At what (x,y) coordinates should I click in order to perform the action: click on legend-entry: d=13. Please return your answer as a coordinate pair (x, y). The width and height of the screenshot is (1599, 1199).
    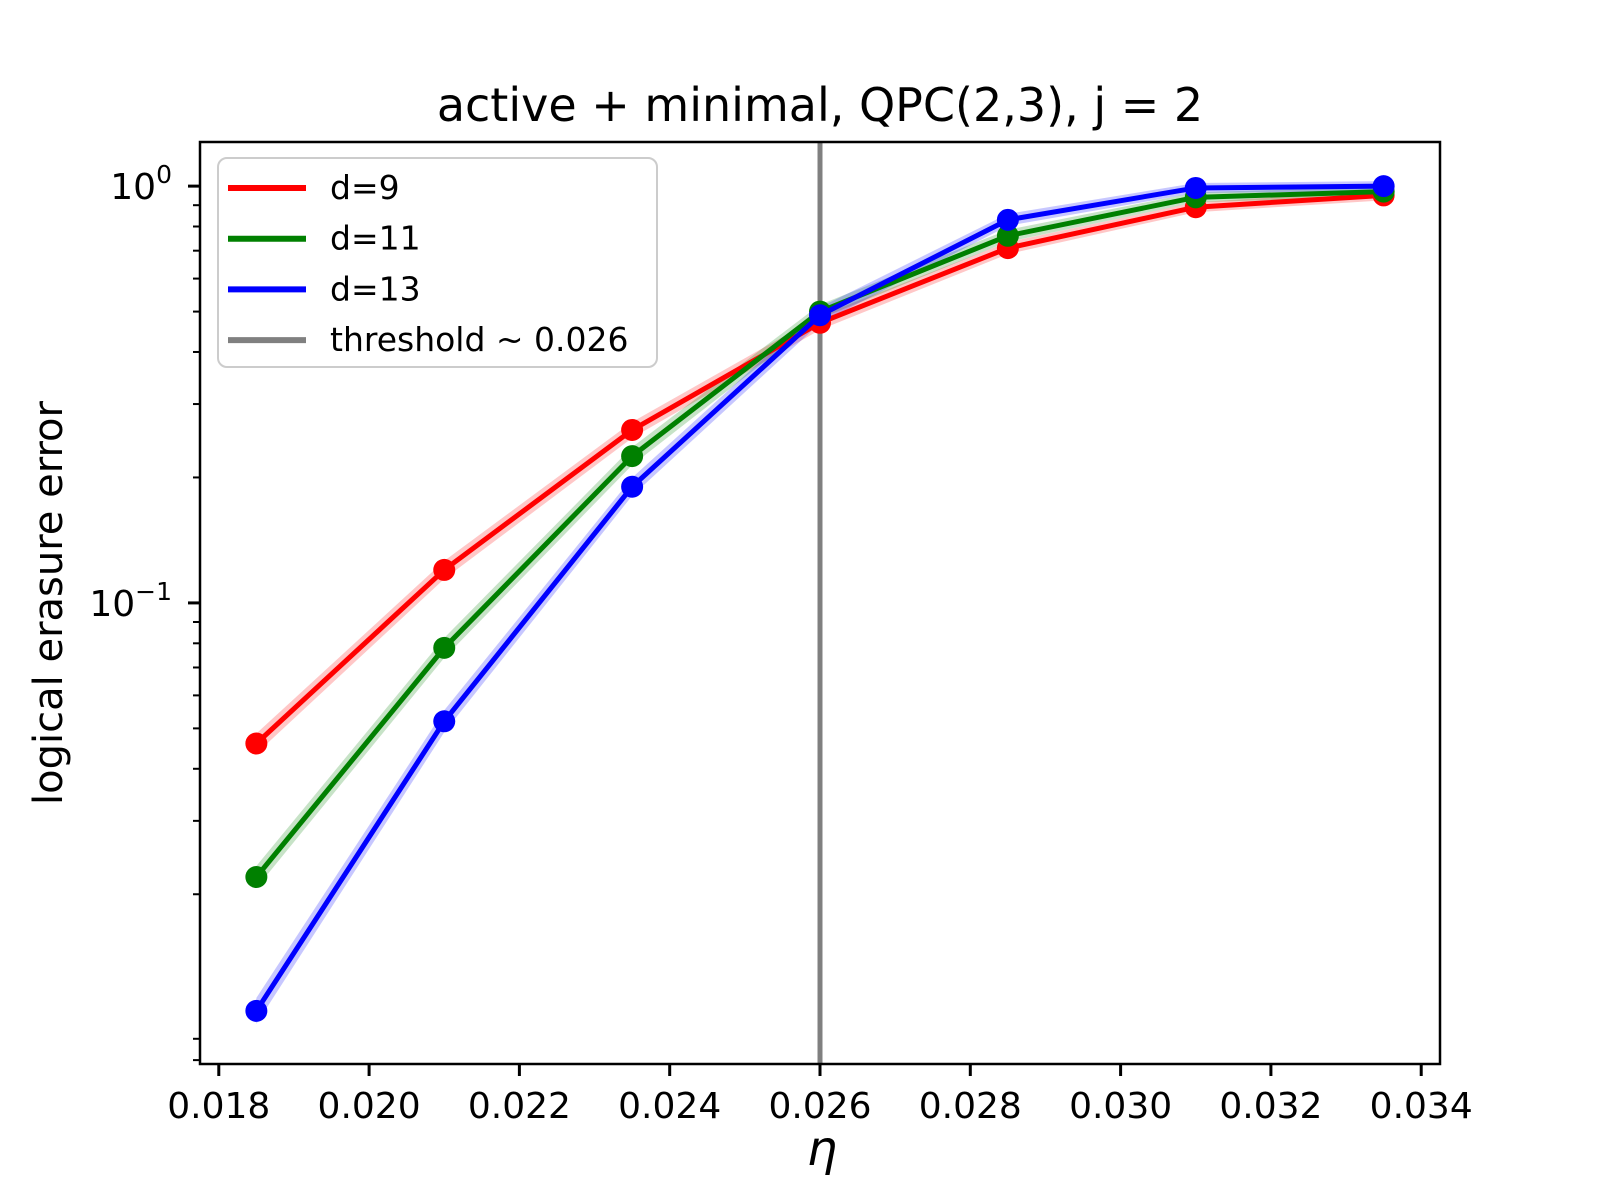
    Looking at the image, I should click on (324, 288).